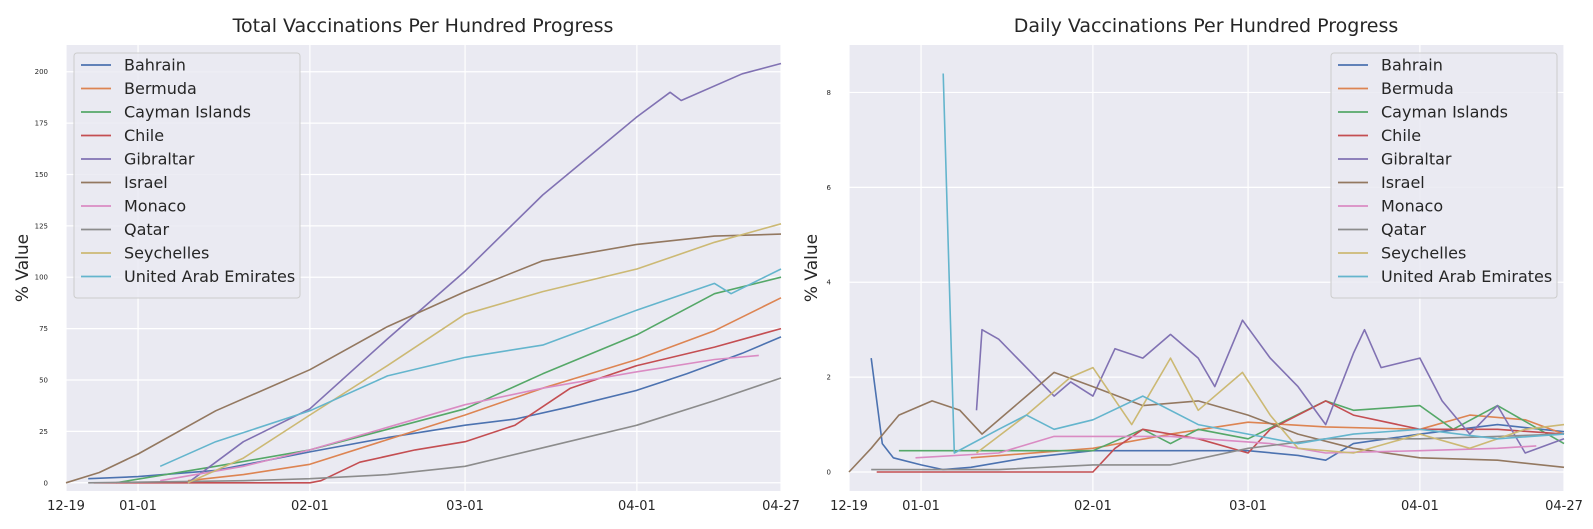 The width and height of the screenshot is (1593, 529). I want to click on y-tick-labels: 0 2 4 6 8, so click(829, 283).